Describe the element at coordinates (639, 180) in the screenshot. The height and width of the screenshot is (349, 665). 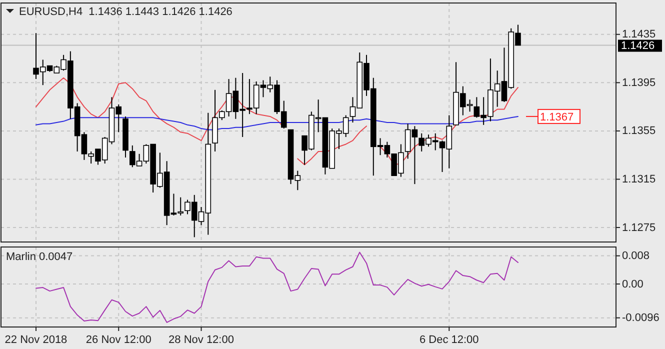
I see `y-tick-label: 1.1315` at that location.